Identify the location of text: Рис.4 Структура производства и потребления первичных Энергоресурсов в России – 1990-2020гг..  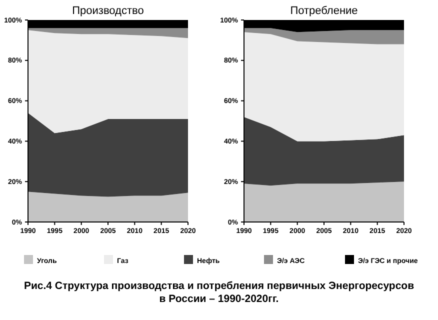
(219, 292).